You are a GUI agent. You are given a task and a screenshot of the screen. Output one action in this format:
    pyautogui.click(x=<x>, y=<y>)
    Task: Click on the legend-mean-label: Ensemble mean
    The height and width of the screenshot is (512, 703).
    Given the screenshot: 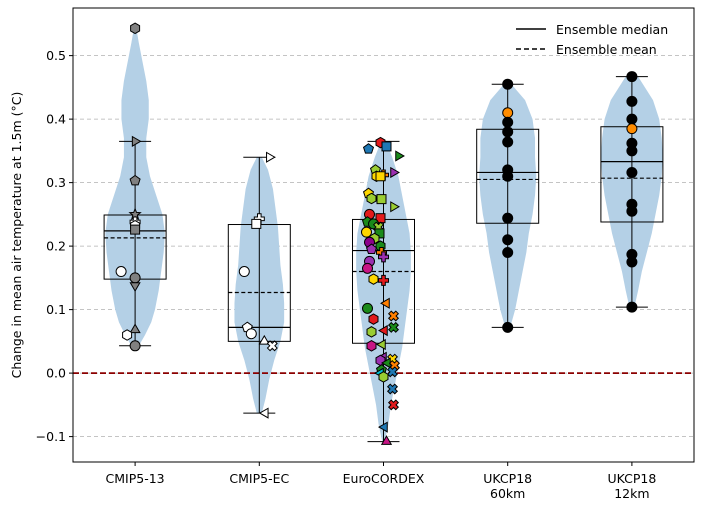 What is the action you would take?
    pyautogui.click(x=606, y=49)
    